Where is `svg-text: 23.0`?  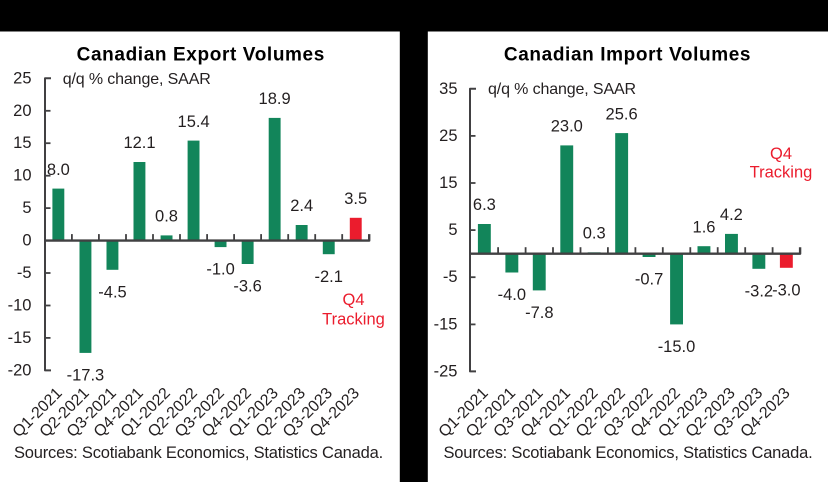 svg-text: 23.0 is located at coordinates (567, 127).